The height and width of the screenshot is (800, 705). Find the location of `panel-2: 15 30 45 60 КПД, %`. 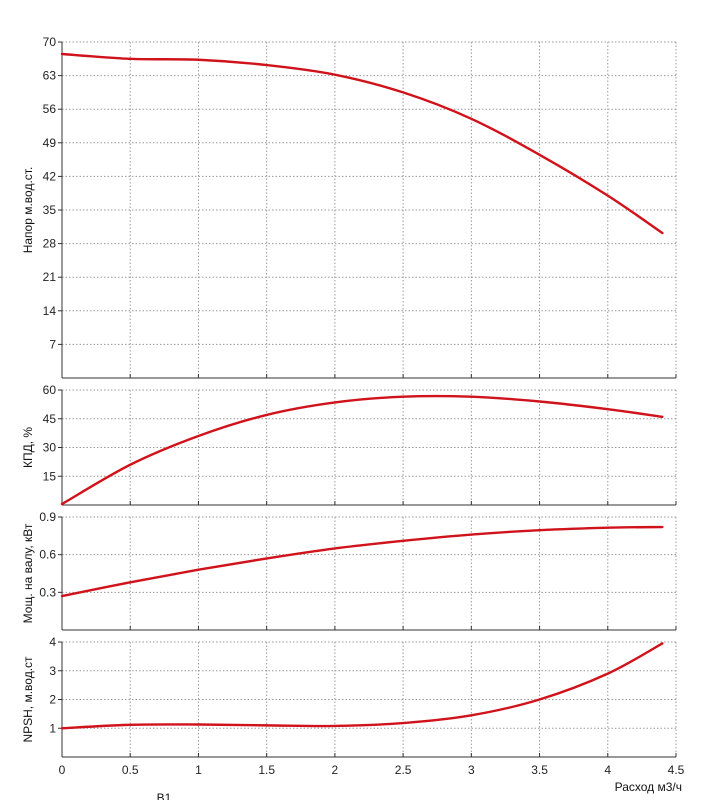

panel-2: 15 30 45 60 КПД, % is located at coordinates (349, 444).